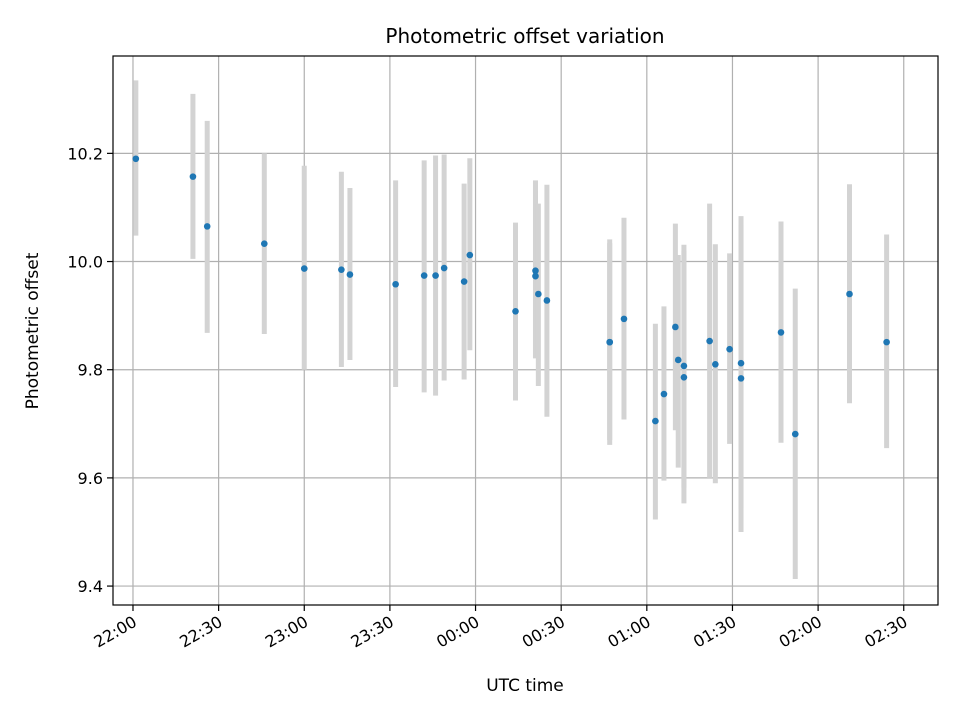 Image resolution: width=960 pixels, height=720 pixels. Describe the element at coordinates (115, 632) in the screenshot. I see `x-tick-label: 22:00` at that location.